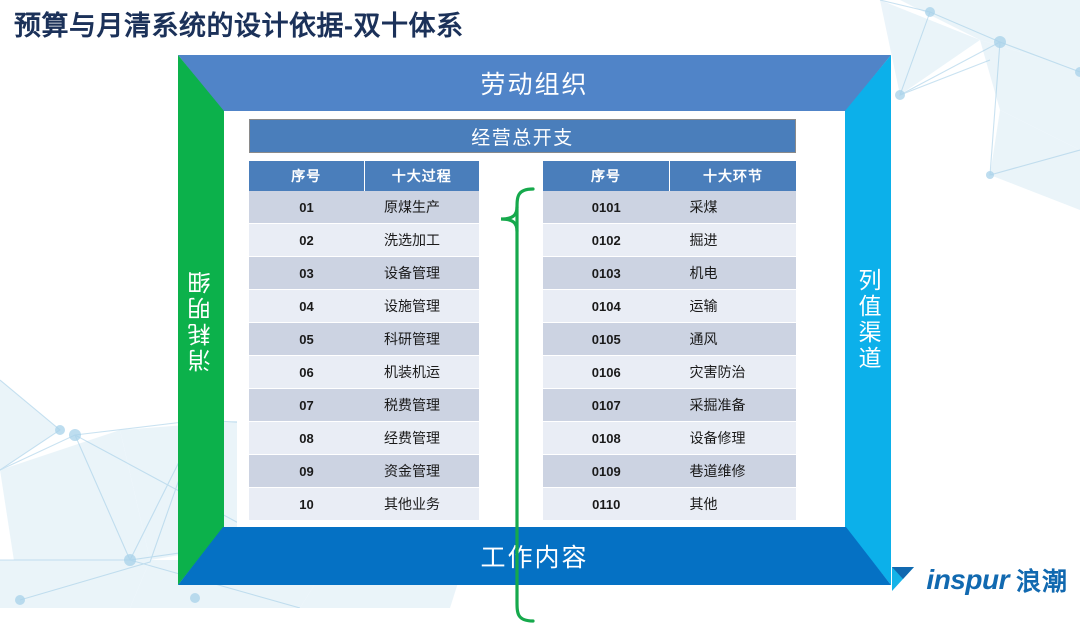  Describe the element at coordinates (732, 405) in the screenshot. I see `cell-name: 采掘准备` at that location.